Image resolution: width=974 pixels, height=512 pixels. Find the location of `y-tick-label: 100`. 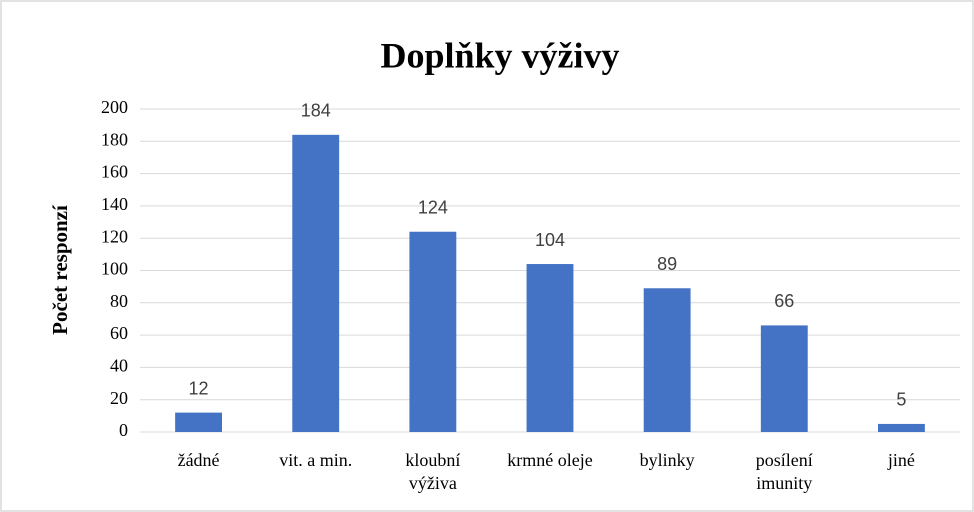

y-tick-label: 100 is located at coordinates (114, 269).